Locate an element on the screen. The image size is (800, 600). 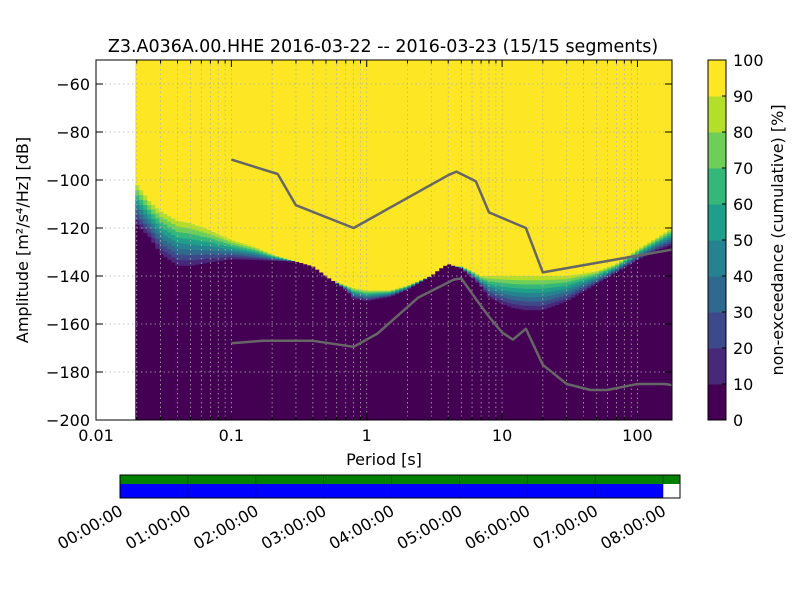
colorbar-tick-label: 0 is located at coordinates (738, 420).